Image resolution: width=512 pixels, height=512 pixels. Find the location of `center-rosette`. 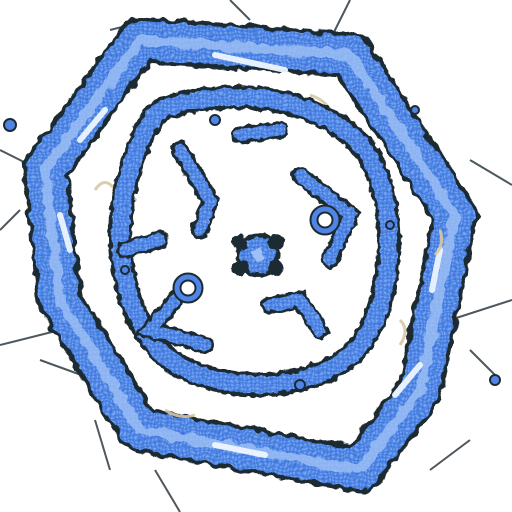

center-rosette is located at coordinates (258, 255).